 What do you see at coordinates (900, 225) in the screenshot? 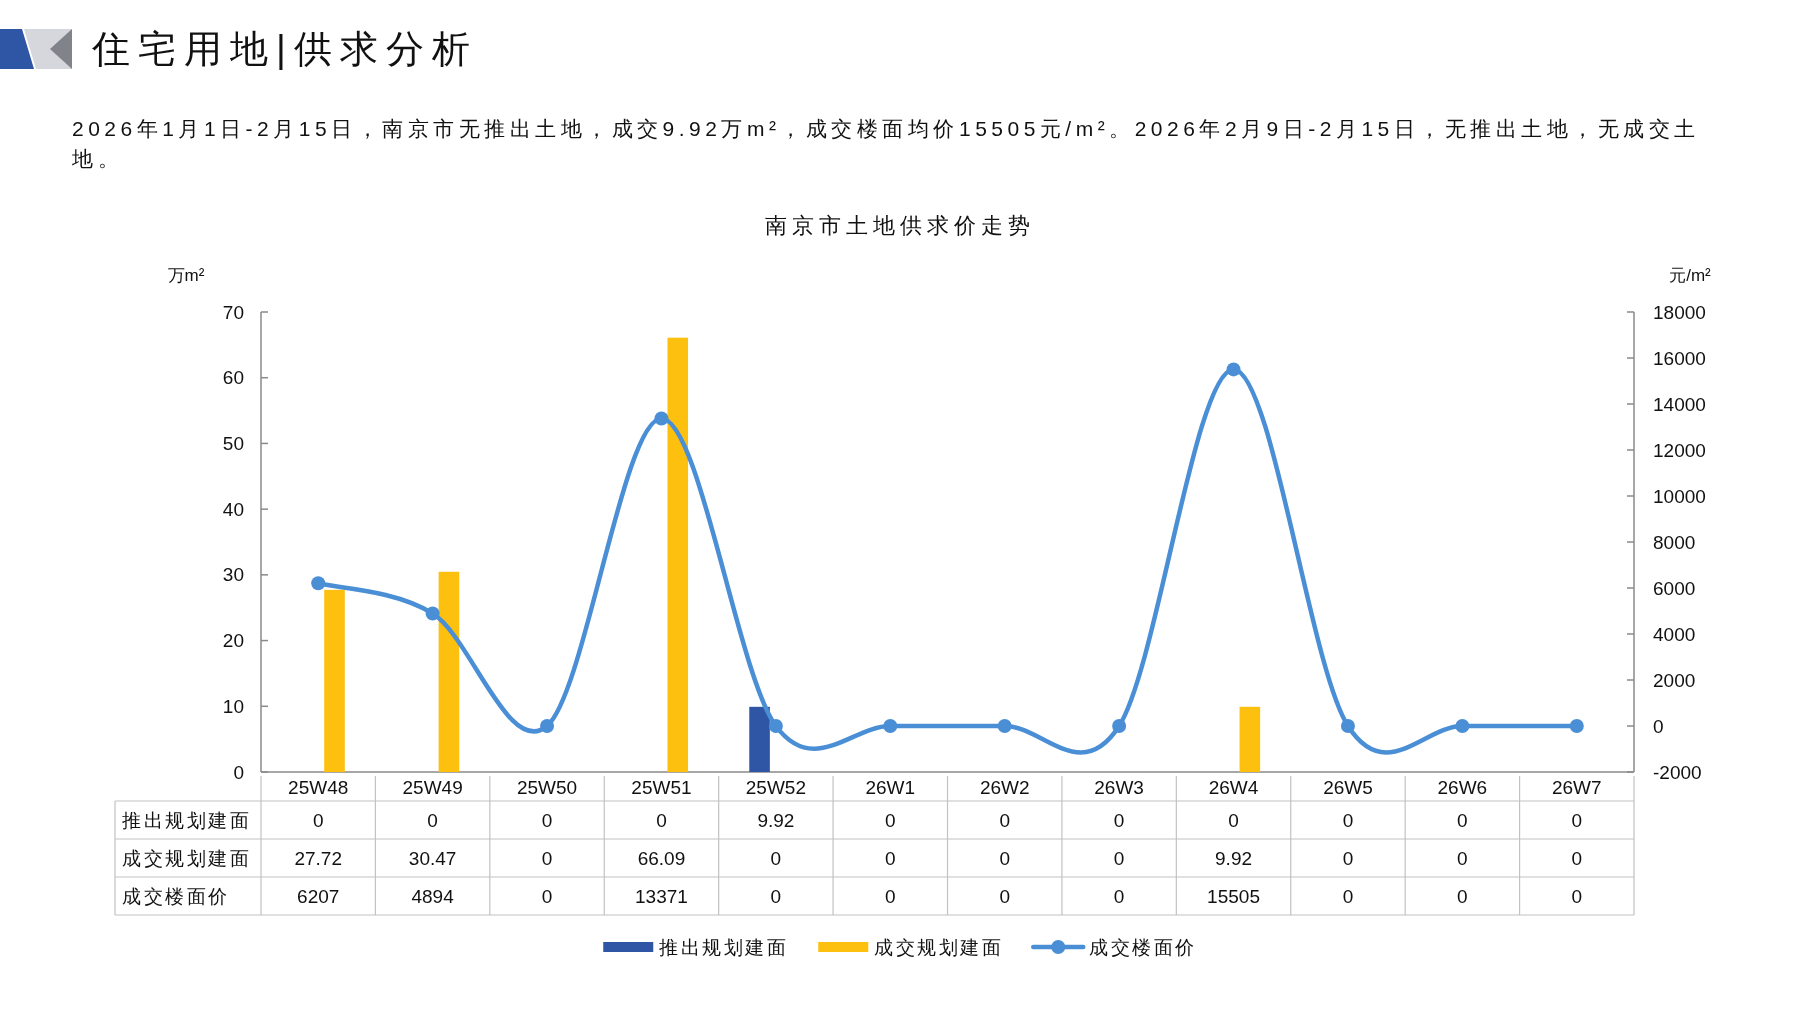
I see `chart-title: 南京市土地供求价走势` at bounding box center [900, 225].